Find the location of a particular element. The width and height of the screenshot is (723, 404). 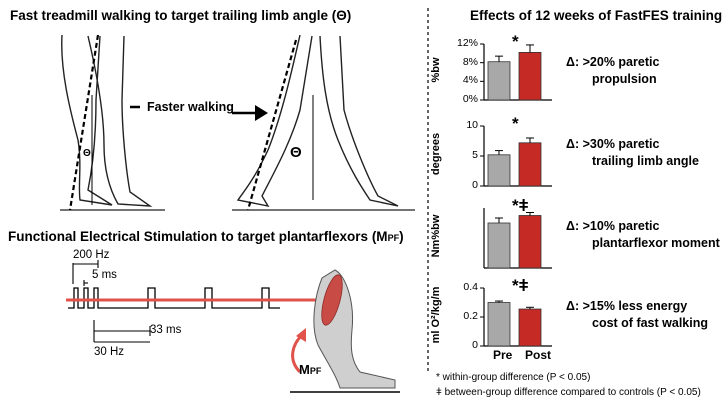

theta-small-label: Θ is located at coordinates (87, 153).